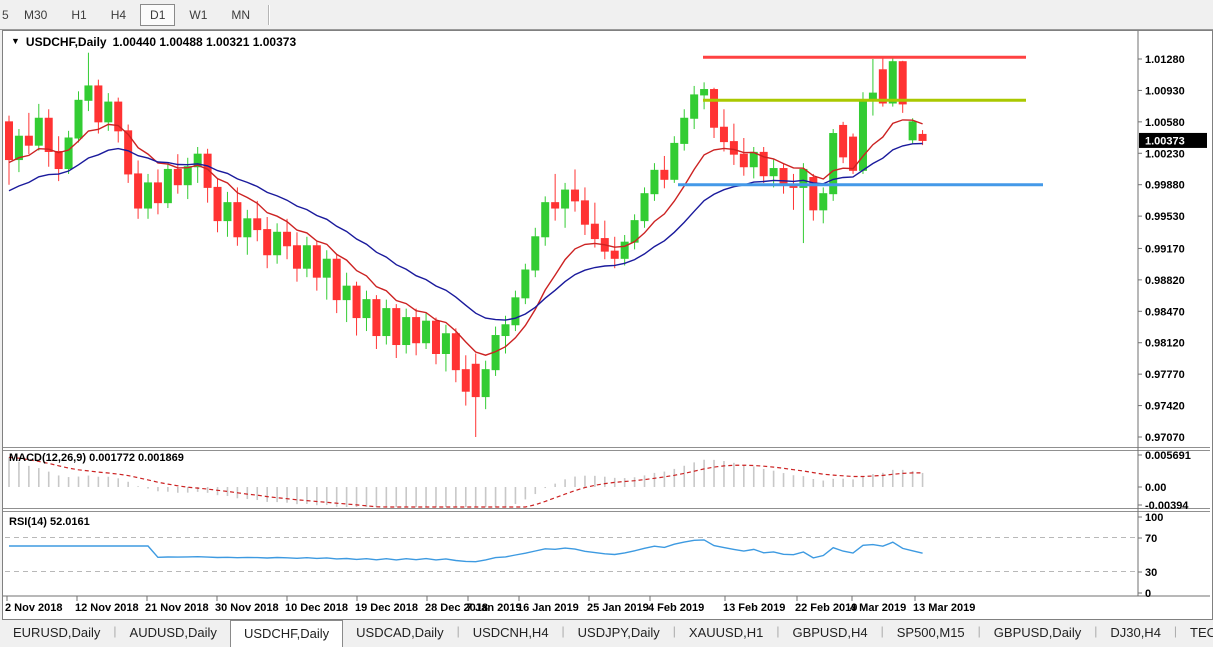 This screenshot has width=1213, height=647. What do you see at coordinates (386, 608) in the screenshot?
I see `date-axis-label: 19 Dec 2018` at bounding box center [386, 608].